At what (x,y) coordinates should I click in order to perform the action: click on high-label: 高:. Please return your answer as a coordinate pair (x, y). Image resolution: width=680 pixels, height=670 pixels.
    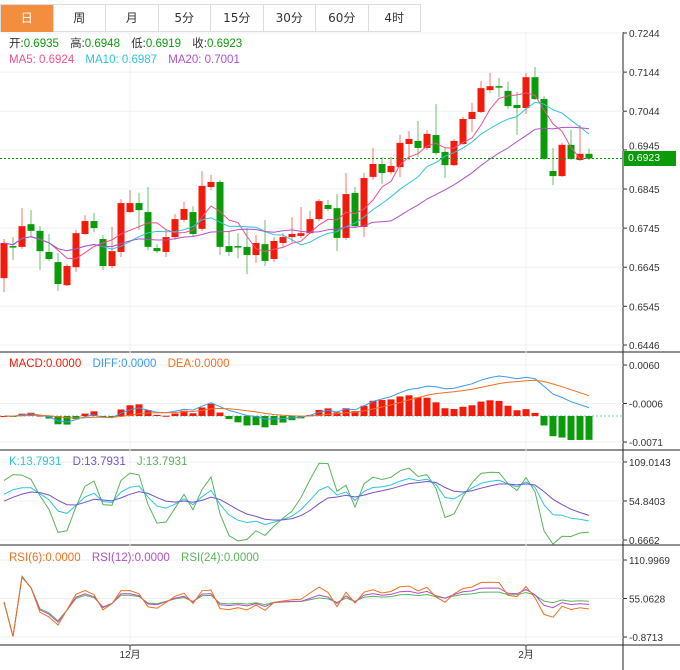
    Looking at the image, I should click on (77, 44).